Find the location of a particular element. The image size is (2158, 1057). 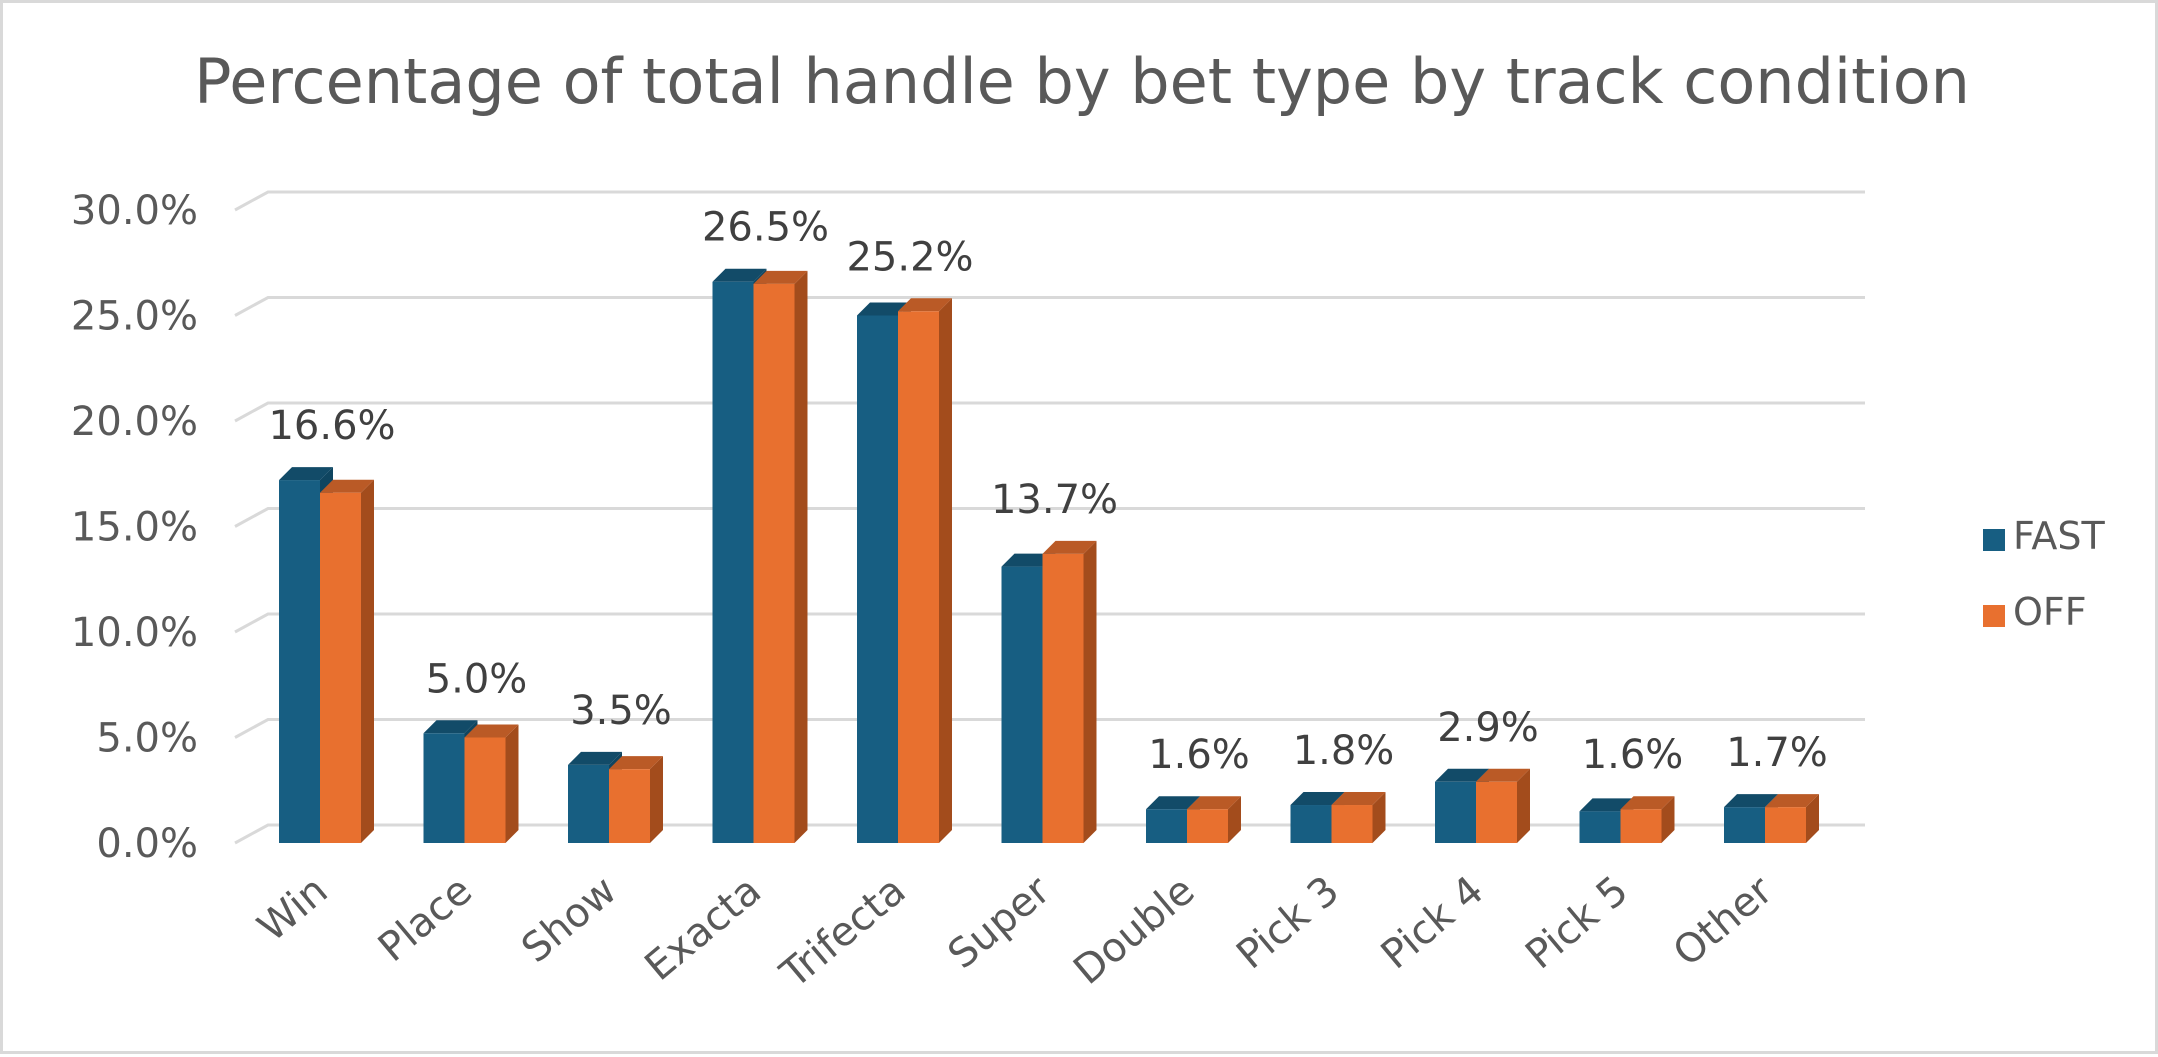

category-label: Pick 5 is located at coordinates (1577, 922).